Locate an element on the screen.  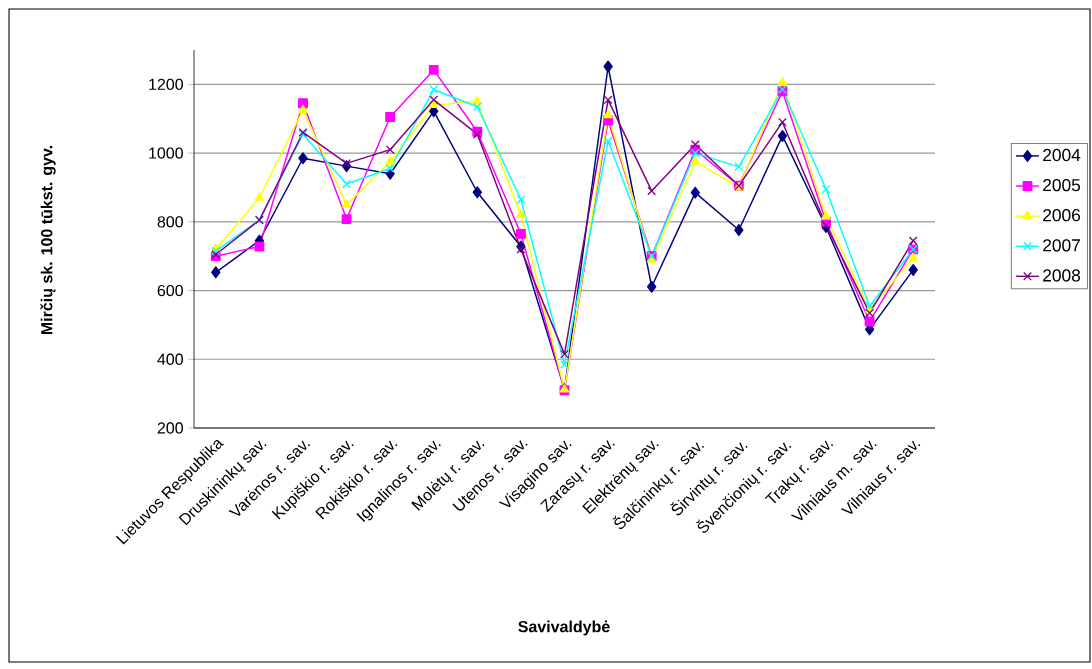
y-tick-label: 600 is located at coordinates (170, 290).